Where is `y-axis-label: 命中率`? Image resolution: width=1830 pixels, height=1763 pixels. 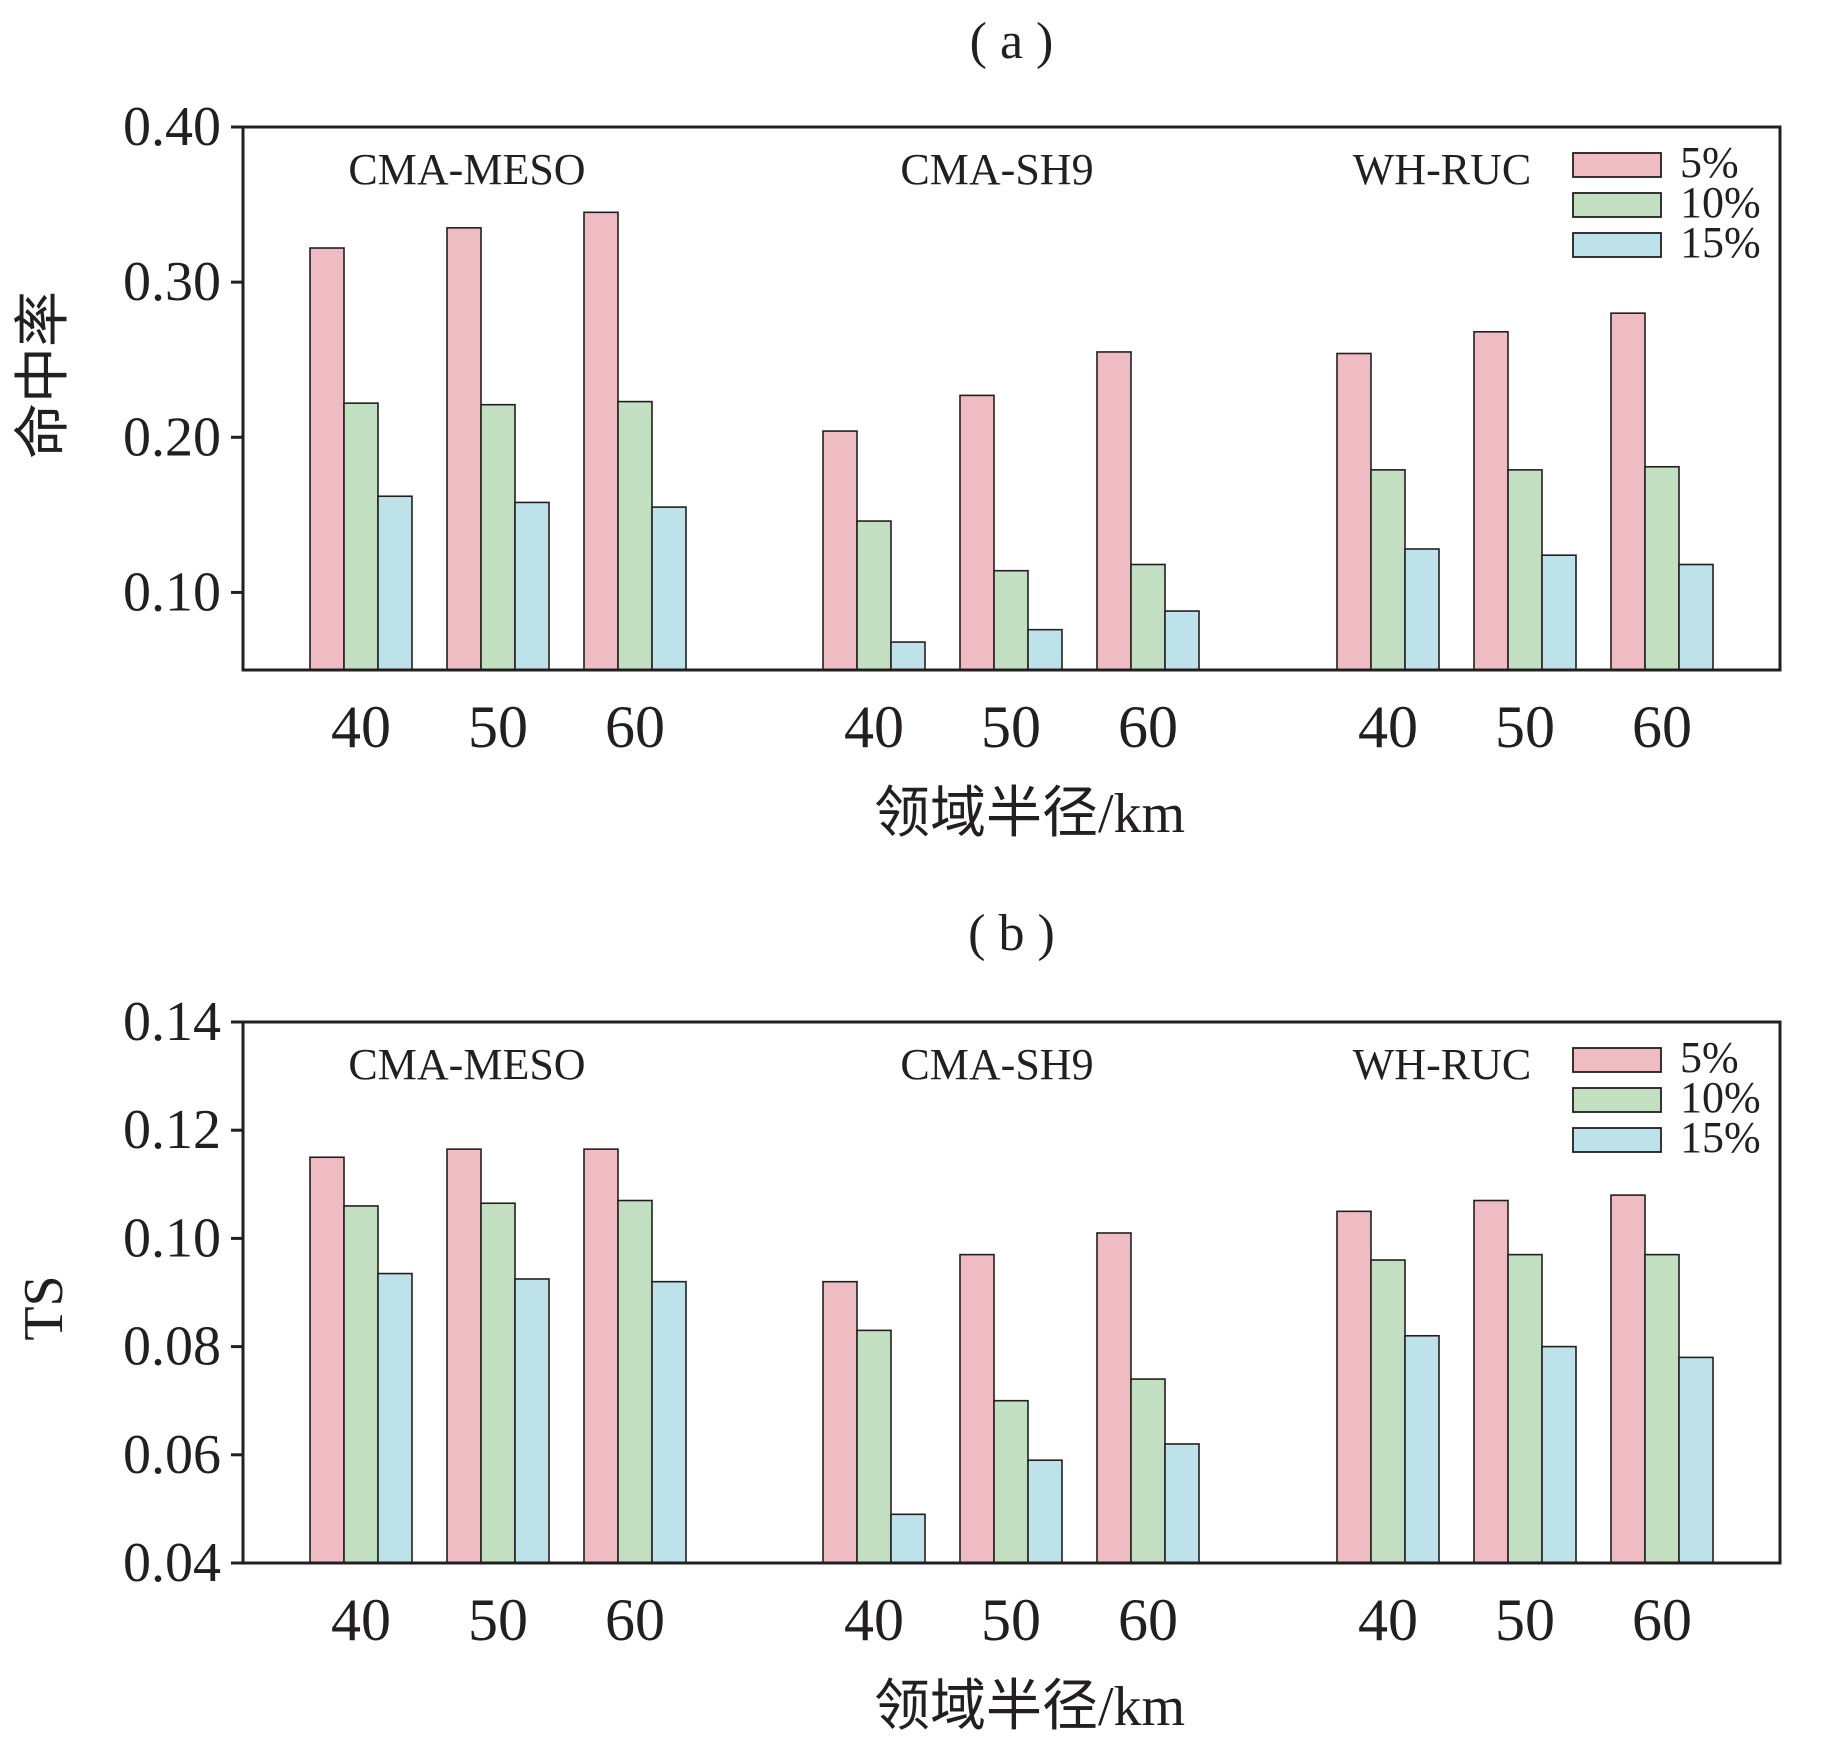 y-axis-label: 命中率 is located at coordinates (44, 375).